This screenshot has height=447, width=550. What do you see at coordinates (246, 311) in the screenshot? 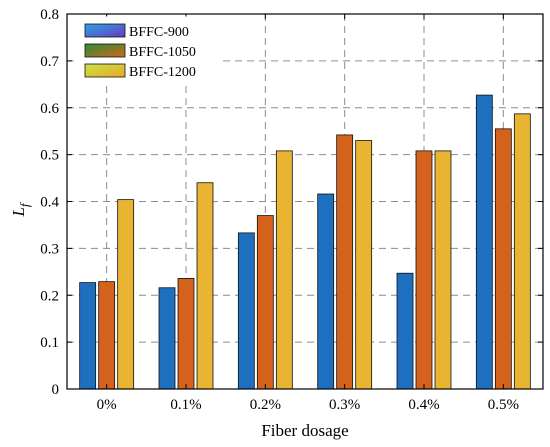
I see `bar-bffc-900-0.2%` at bounding box center [246, 311].